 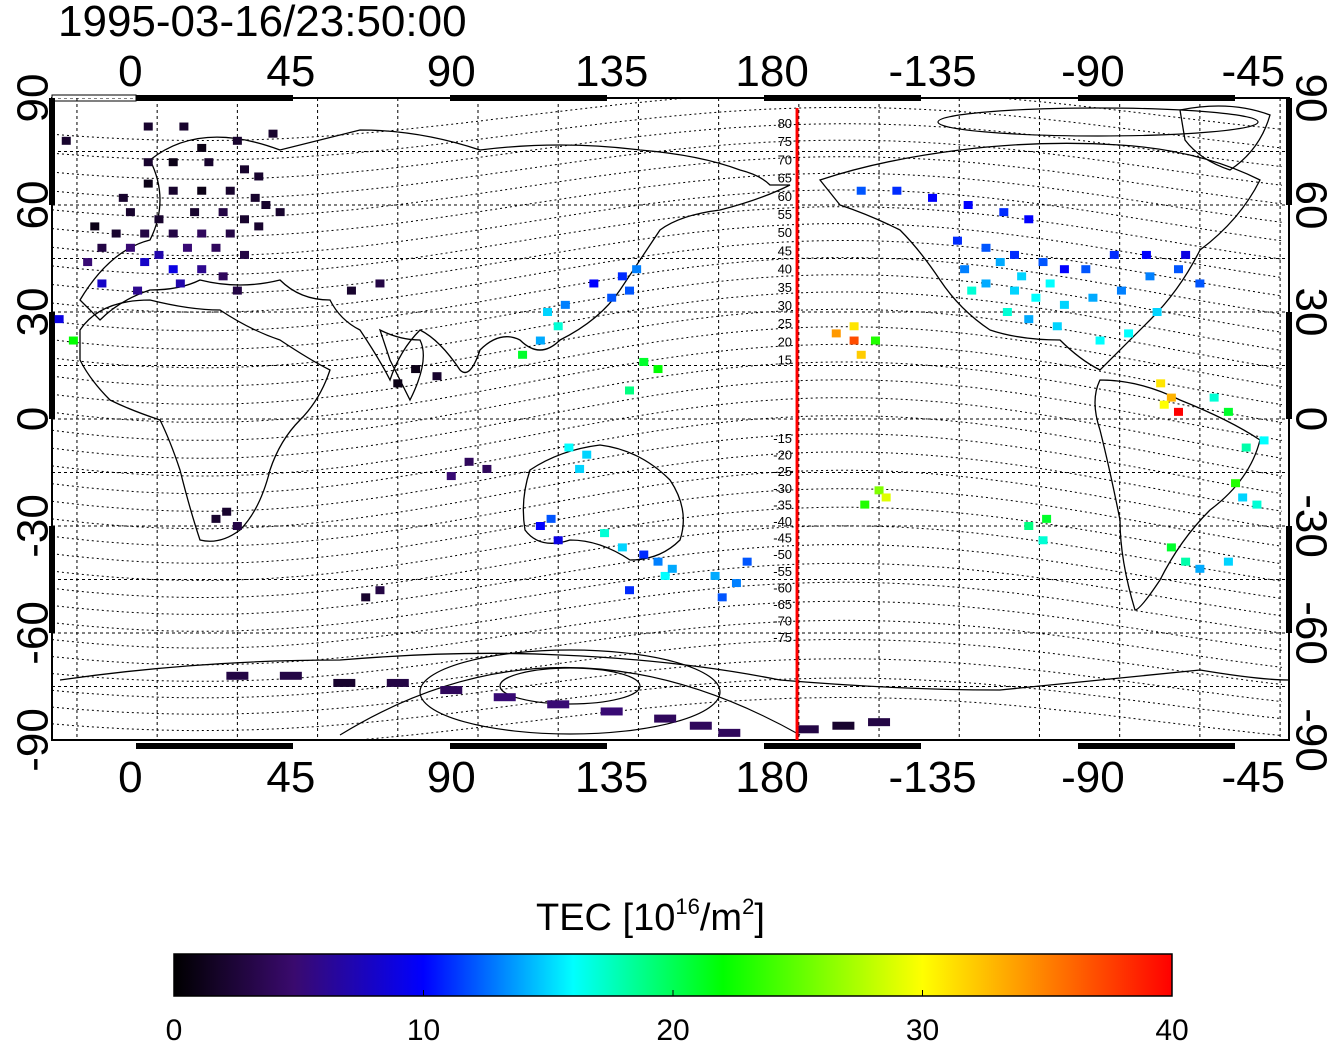 What do you see at coordinates (785, 123) in the screenshot?
I see `dip-label: 80` at bounding box center [785, 123].